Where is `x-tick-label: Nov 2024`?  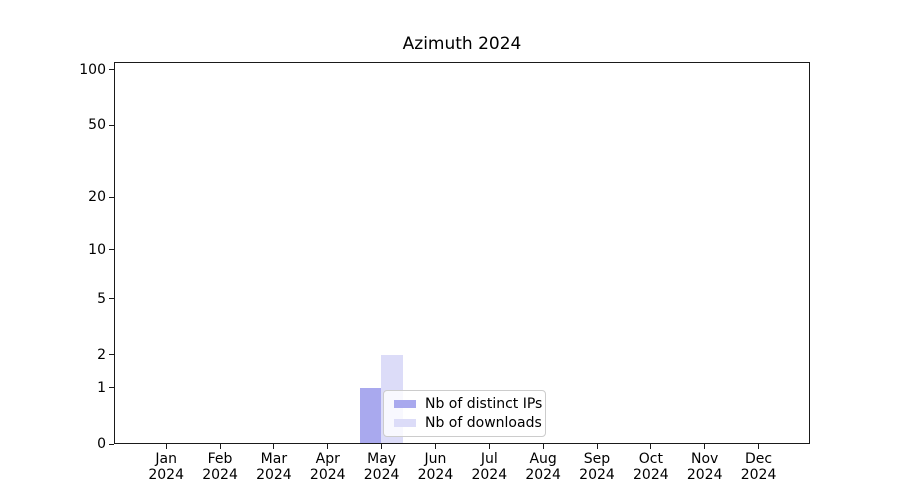 x-tick-label: Nov 2024 is located at coordinates (705, 467).